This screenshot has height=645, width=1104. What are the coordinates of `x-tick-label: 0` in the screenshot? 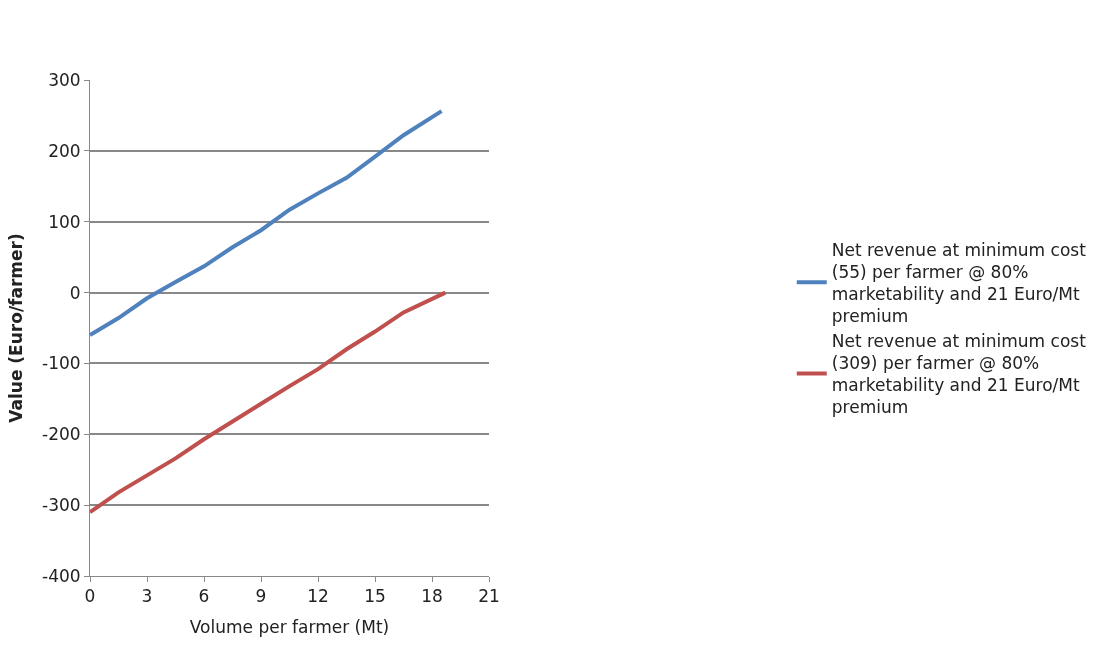 It's located at (90, 596).